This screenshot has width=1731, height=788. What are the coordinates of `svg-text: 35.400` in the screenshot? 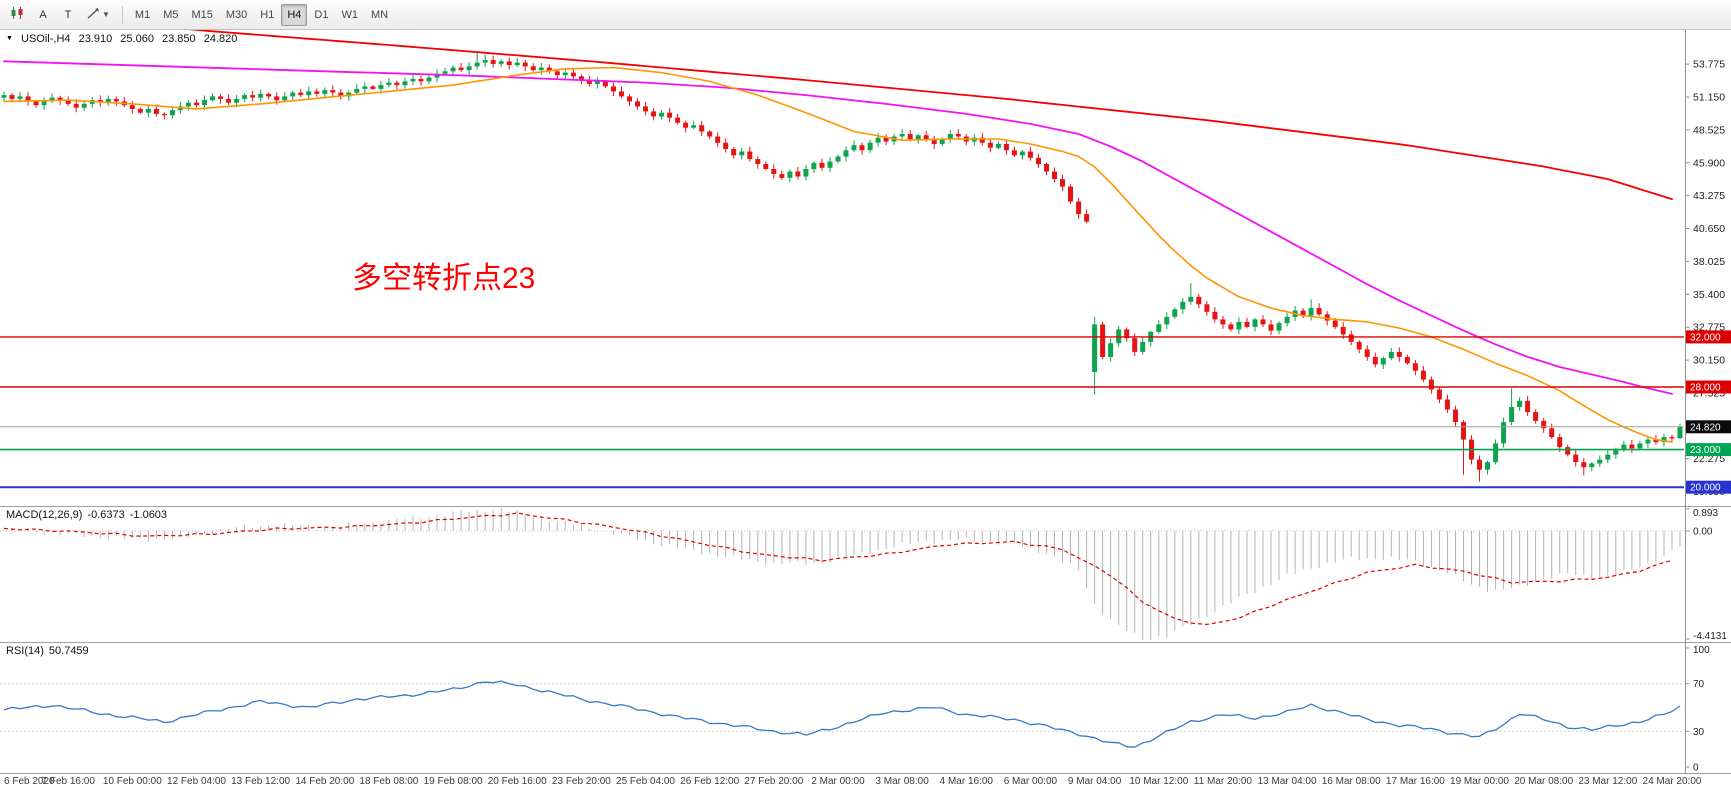 It's located at (1709, 295).